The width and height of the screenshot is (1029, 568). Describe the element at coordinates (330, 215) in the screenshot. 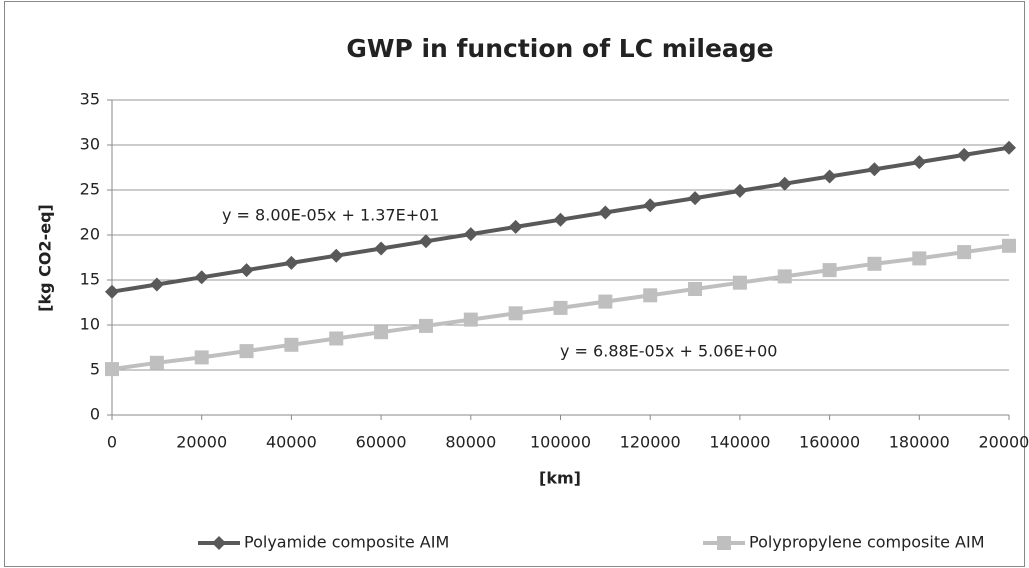

I see `equation-annotation: y = 8.00E-05x + 1.37E+01` at that location.